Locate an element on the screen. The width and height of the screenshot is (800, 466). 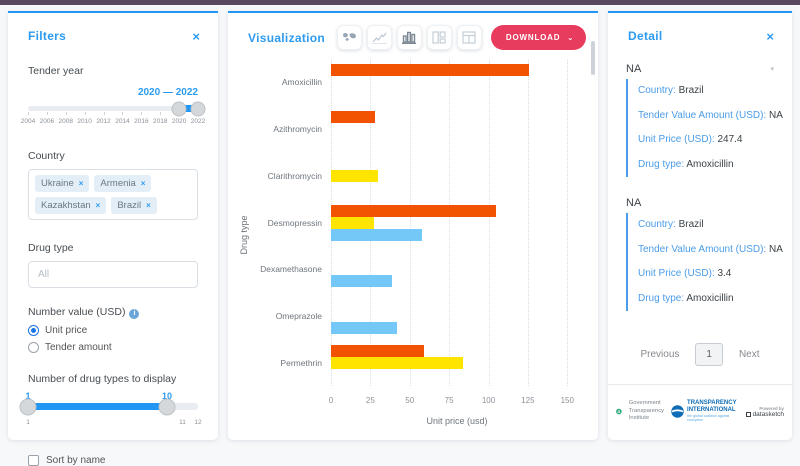
record-field: Country: Brazil is located at coordinates (706, 91).